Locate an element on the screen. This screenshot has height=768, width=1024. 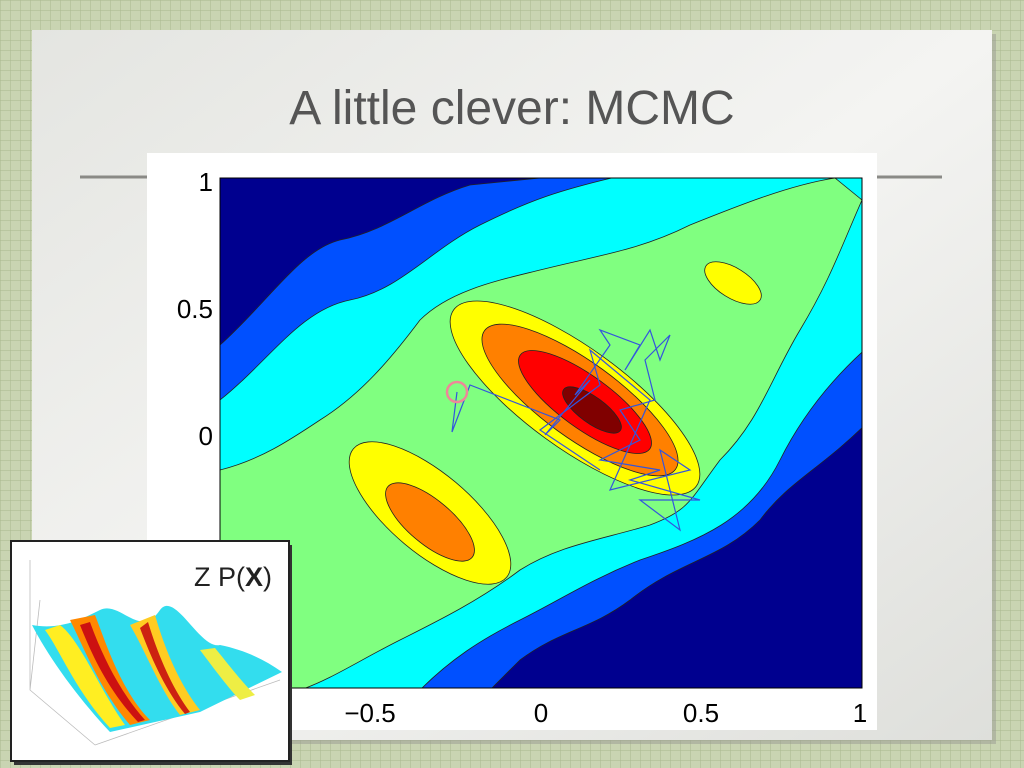
x-axis: −0.5 0 0.5 1 is located at coordinates (605, 713).